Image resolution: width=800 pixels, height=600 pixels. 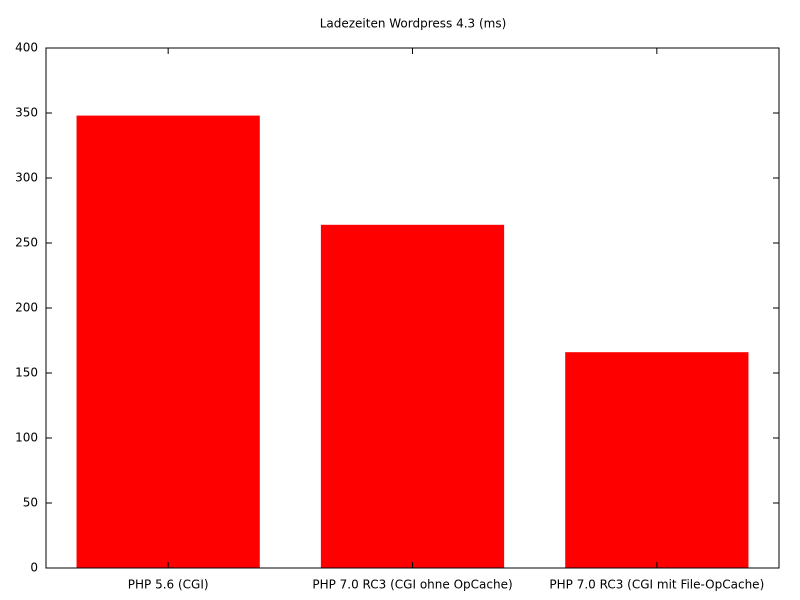 What do you see at coordinates (34, 568) in the screenshot?
I see `y-tick-label: 0` at bounding box center [34, 568].